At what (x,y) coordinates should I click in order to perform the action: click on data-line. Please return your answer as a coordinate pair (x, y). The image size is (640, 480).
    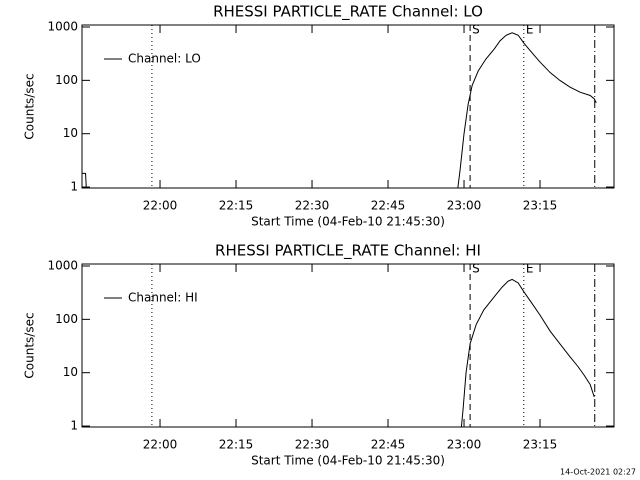
    Looking at the image, I should click on (527, 352).